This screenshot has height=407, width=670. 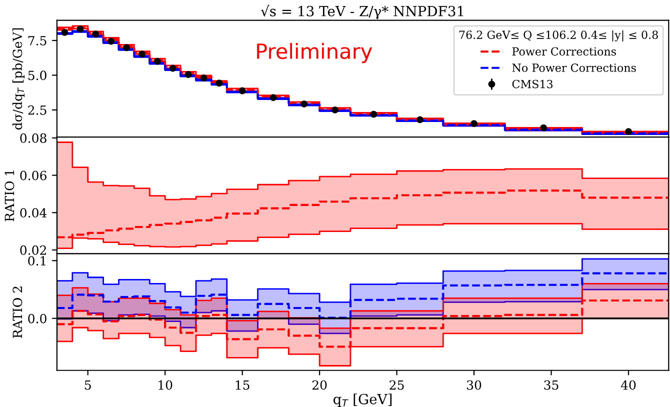 What do you see at coordinates (18, 79) in the screenshot?
I see `y-axis-title: dσ/dq$_{T}$ [pb/GeV]` at bounding box center [18, 79].